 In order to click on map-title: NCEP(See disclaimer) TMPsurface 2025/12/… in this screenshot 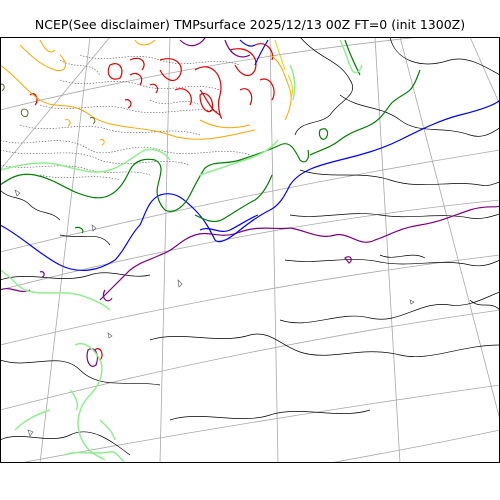, I will do `click(250, 24)`.